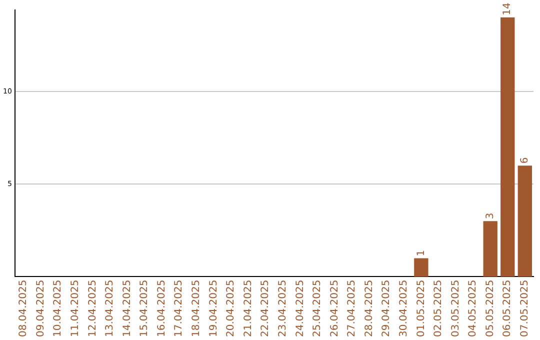 This screenshot has width=540, height=340. Describe the element at coordinates (318, 309) in the screenshot. I see `x-tick-label: 25.04.2025` at that location.